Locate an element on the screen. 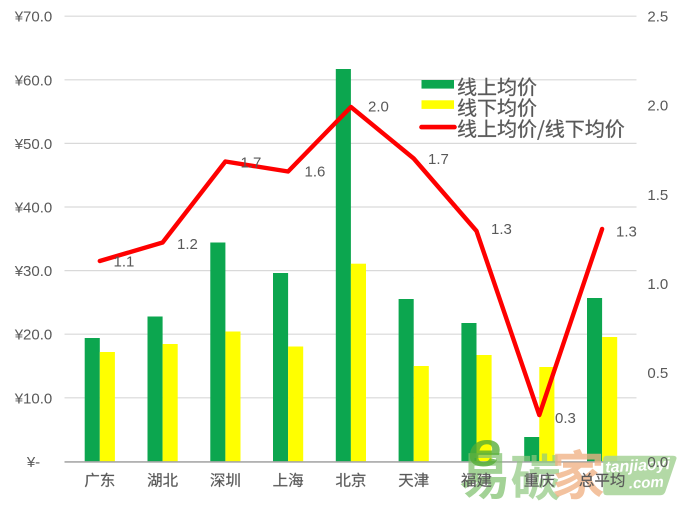 The height and width of the screenshot is (506, 683). svg-text: ¥10.0 is located at coordinates (33, 398).